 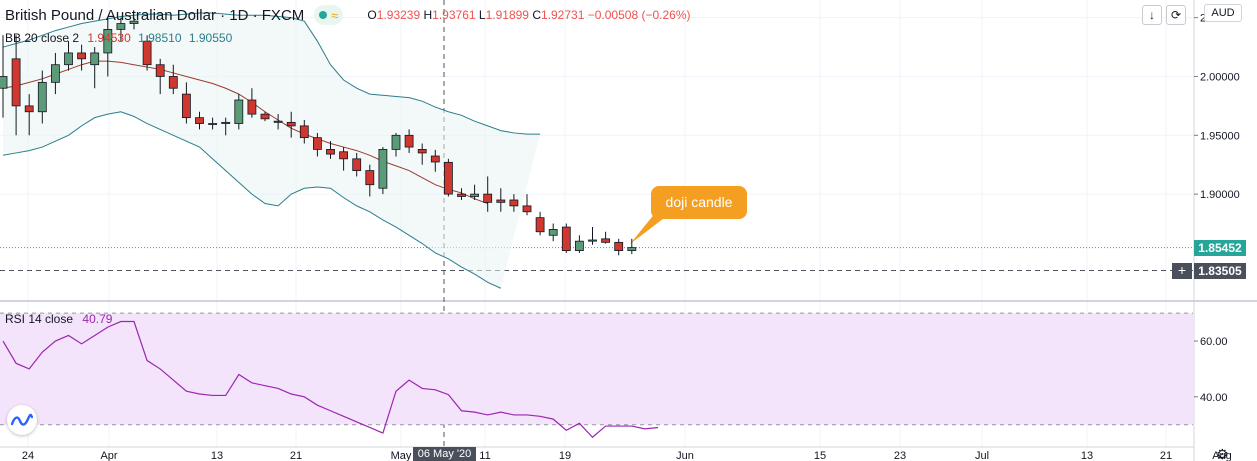 What do you see at coordinates (1214, 398) in the screenshot?
I see `rsi-y-tick-label: 40.00` at bounding box center [1214, 398].